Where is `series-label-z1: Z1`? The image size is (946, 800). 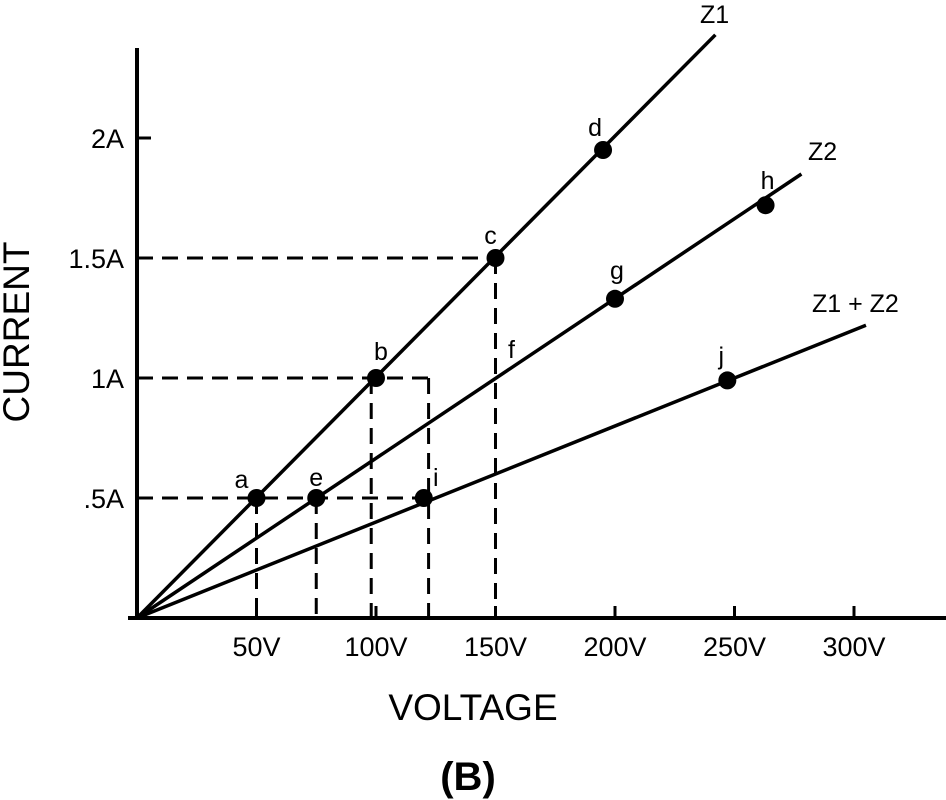 series-label-z1: Z1 is located at coordinates (714, 15).